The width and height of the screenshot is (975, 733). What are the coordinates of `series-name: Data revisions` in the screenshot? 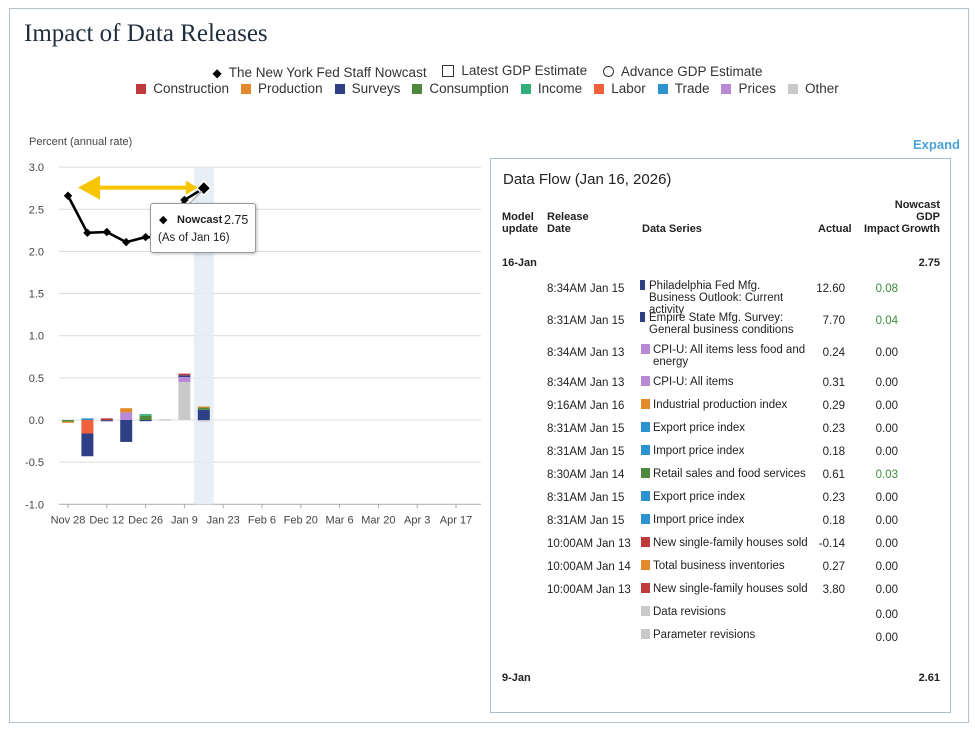 It's located at (689, 612).